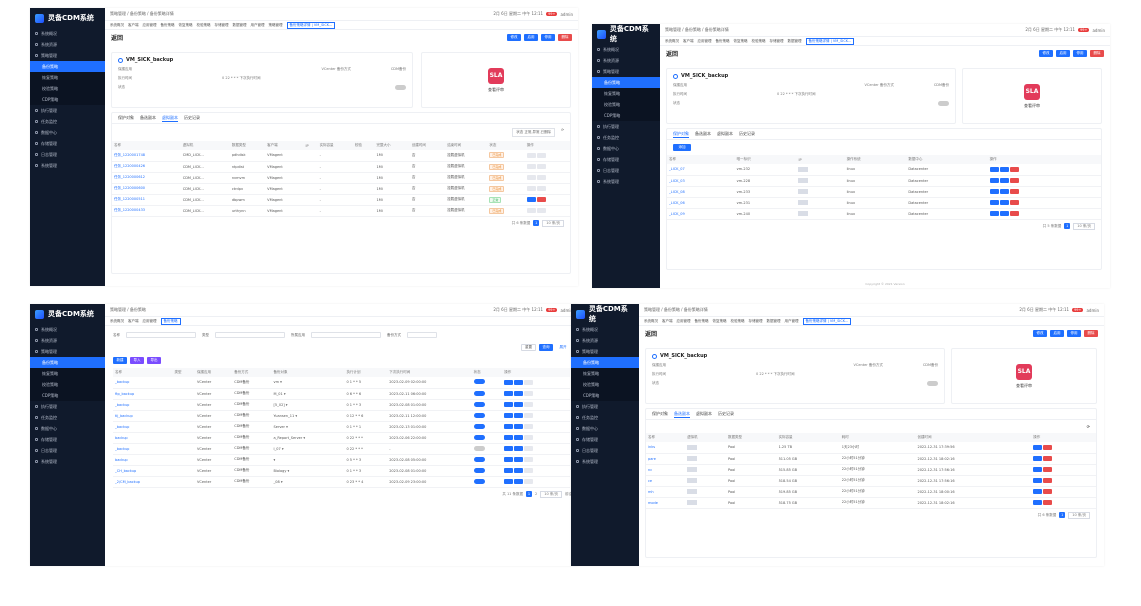 This screenshot has width=1141, height=606. I want to click on nav-item: 策略管理, so click(67, 351).